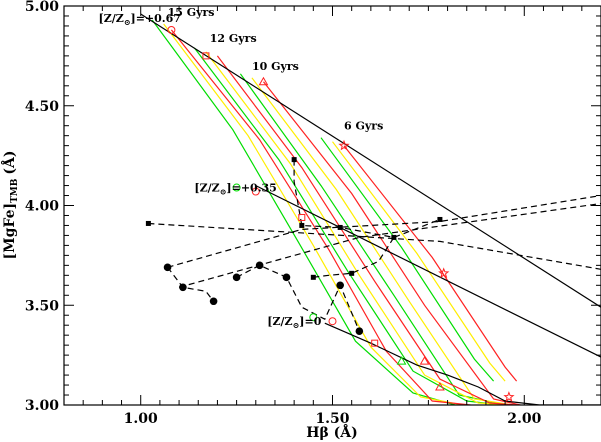  Describe the element at coordinates (42, 207) in the screenshot. I see `y-tick-label-2: 4.00` at that location.